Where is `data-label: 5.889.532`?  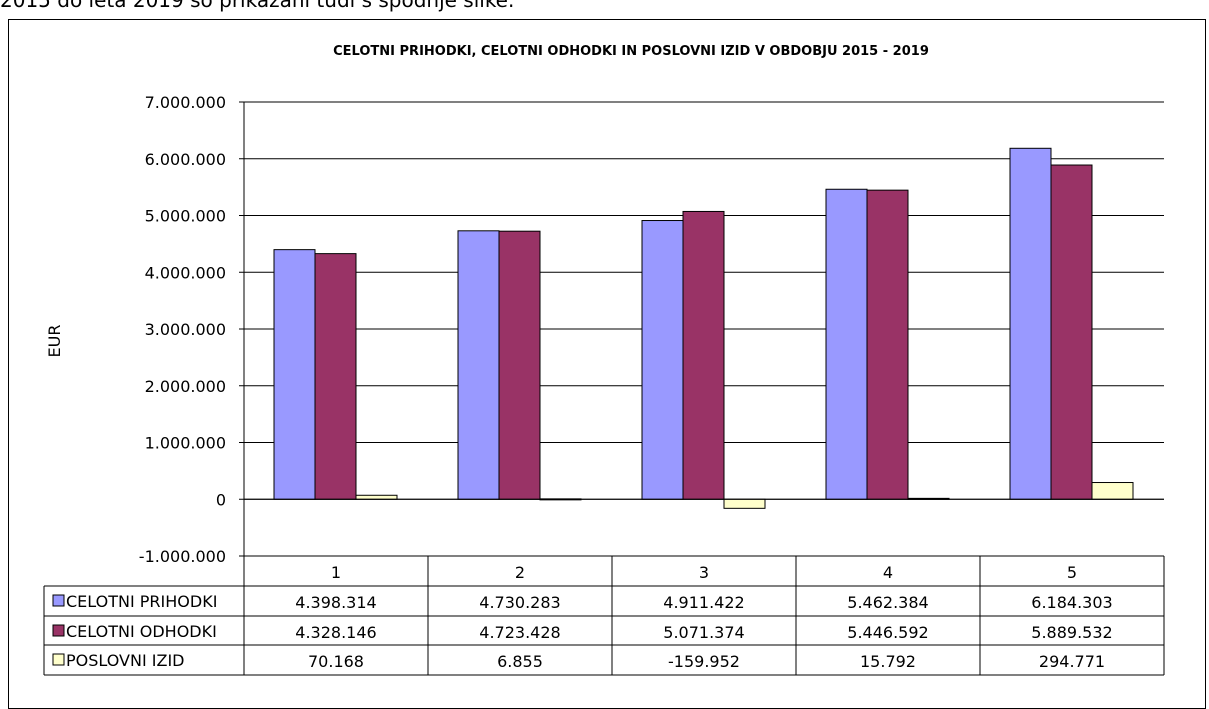 data-label: 5.889.532 is located at coordinates (1071, 632).